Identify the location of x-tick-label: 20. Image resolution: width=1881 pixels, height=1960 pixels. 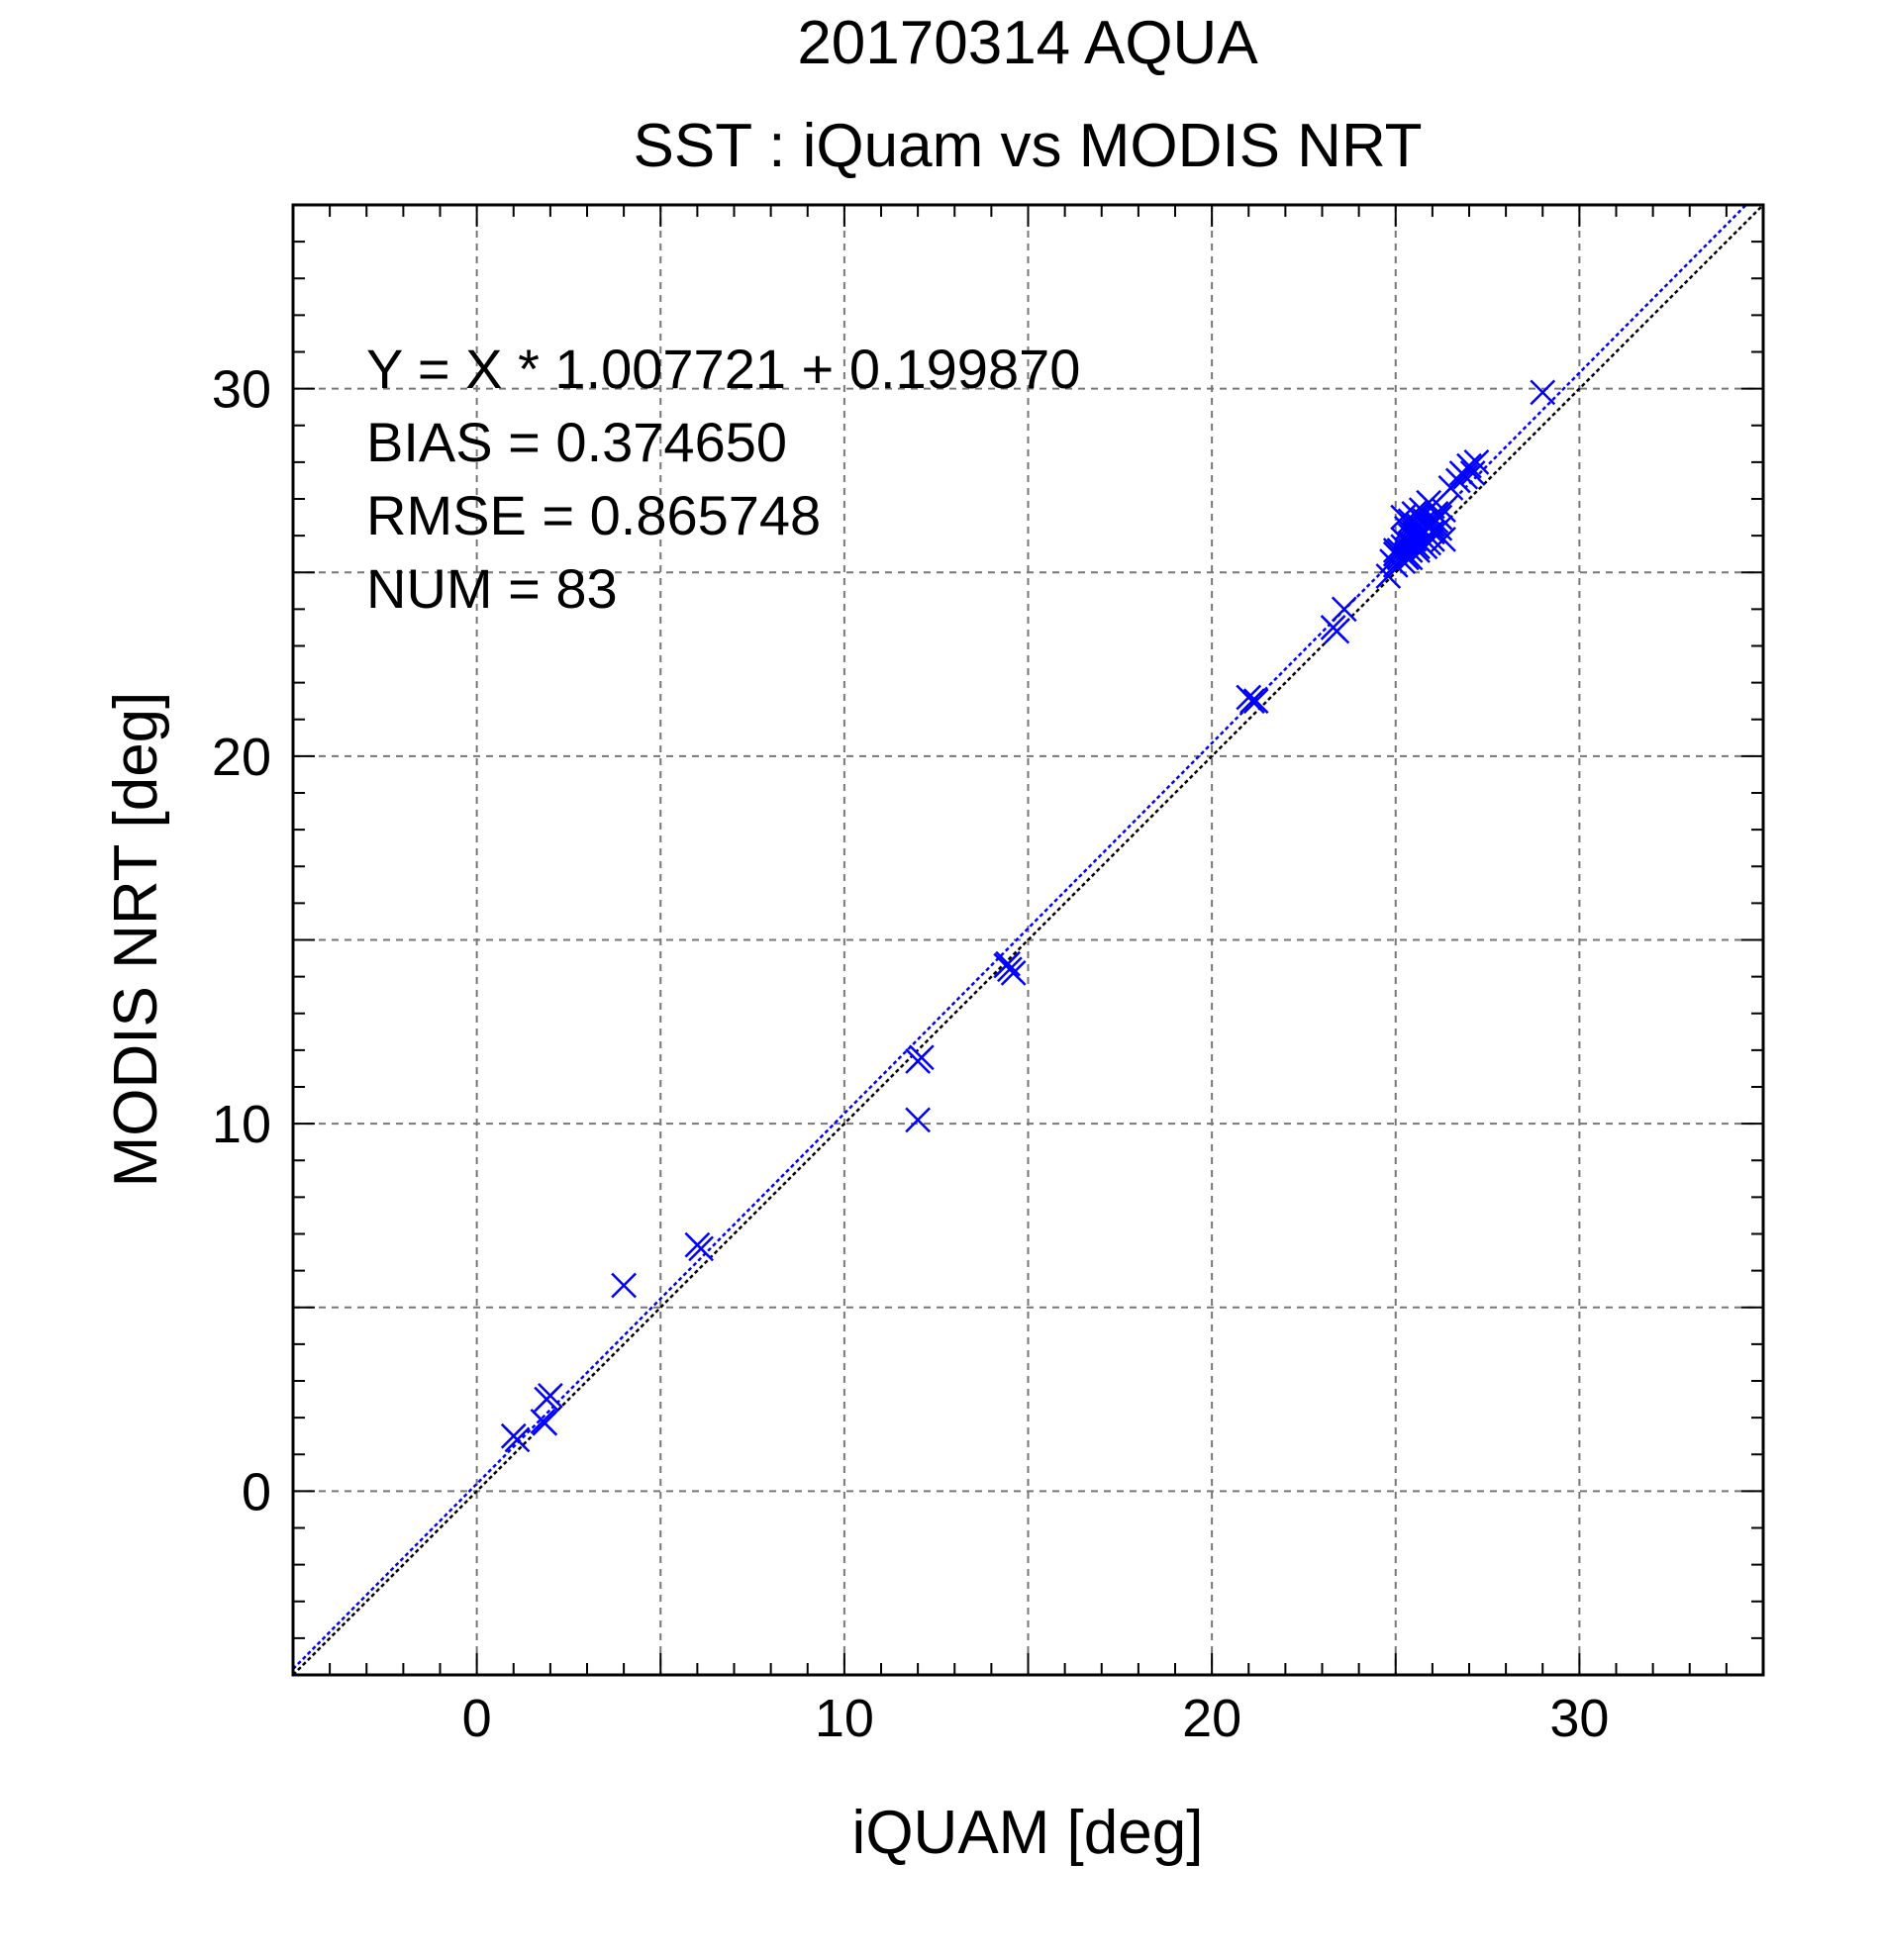
(1212, 1718).